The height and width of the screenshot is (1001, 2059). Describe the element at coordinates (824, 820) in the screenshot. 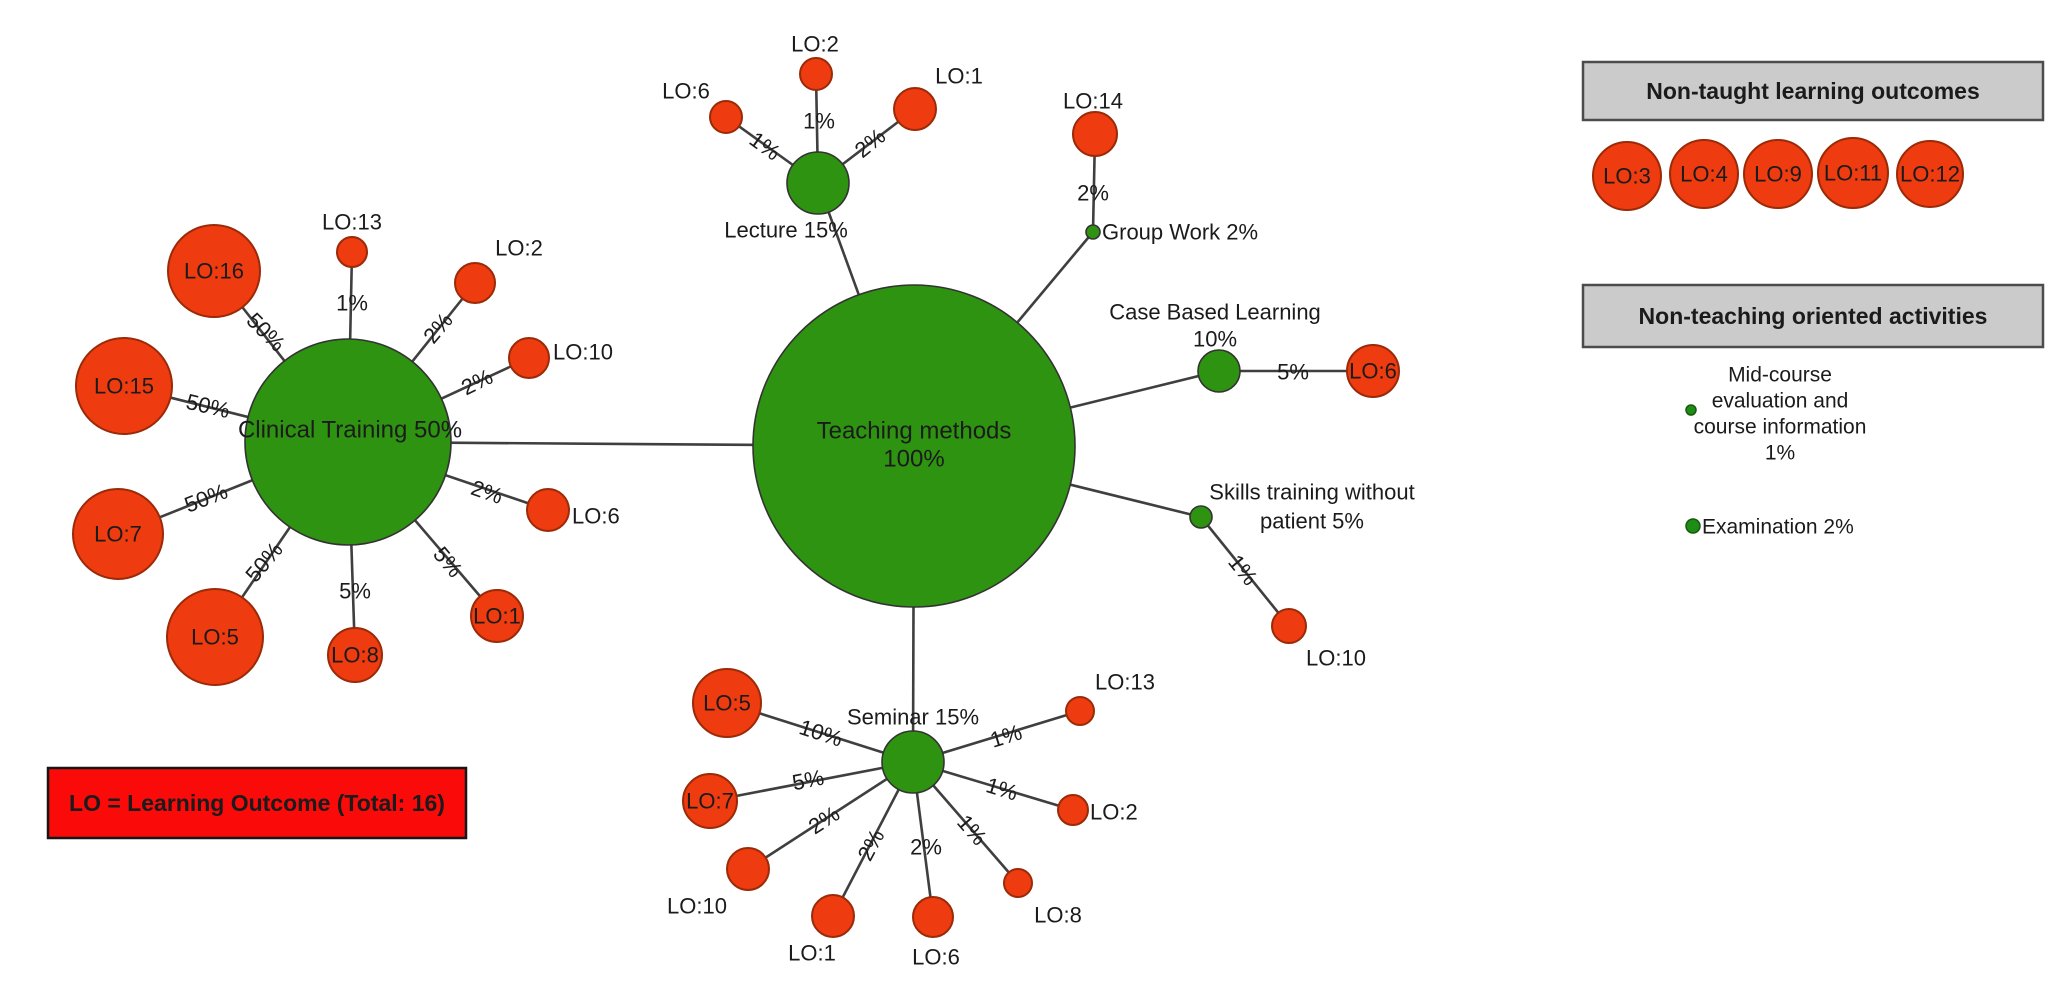

I see `edge-label-seminar-se-lo10: 2%` at that location.